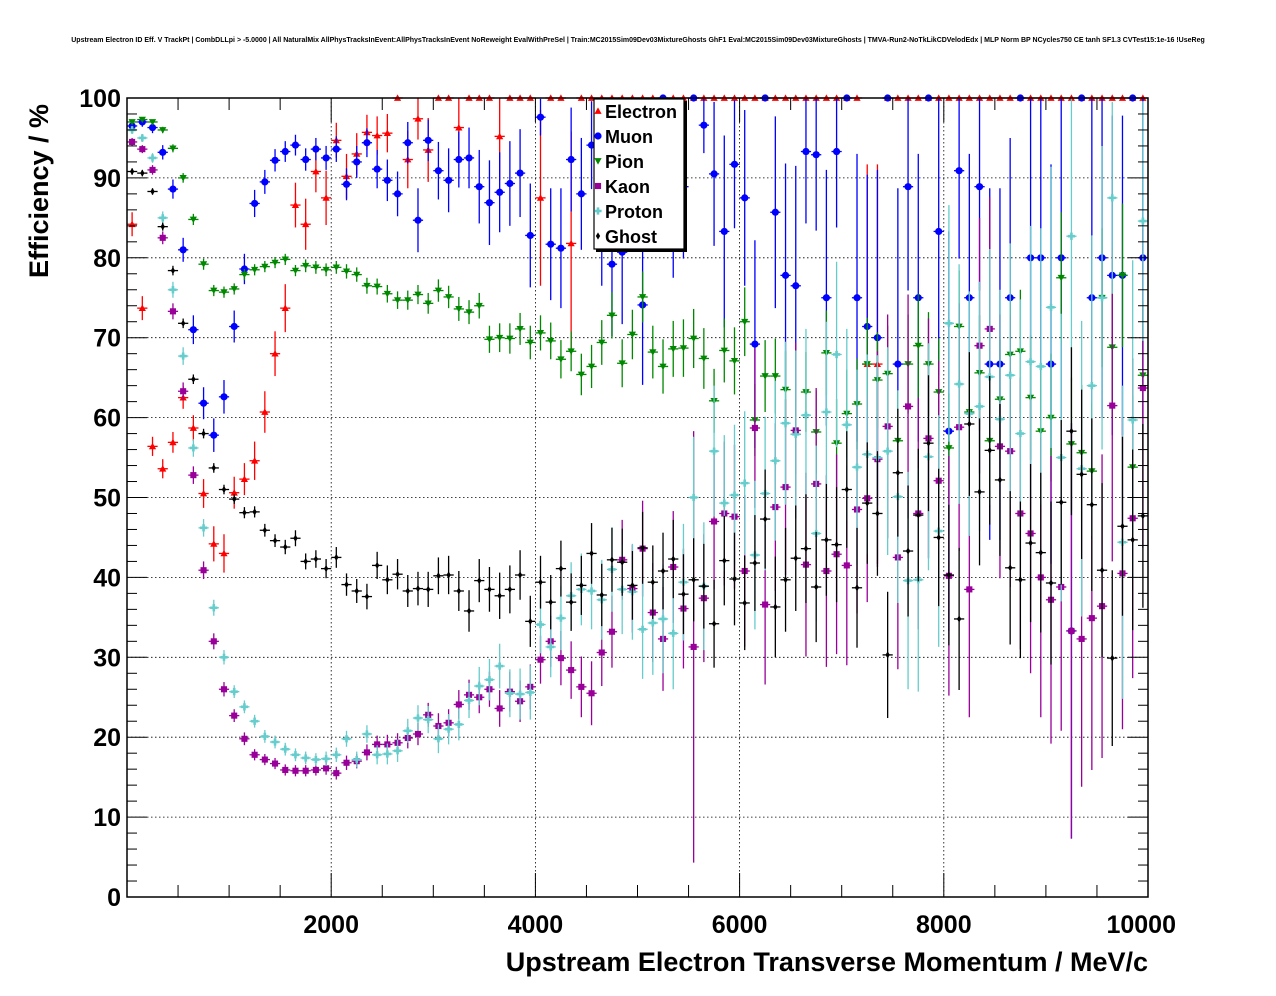 This screenshot has width=1276, height=996. Describe the element at coordinates (107, 499) in the screenshot. I see `y-tick-label: 50` at that location.